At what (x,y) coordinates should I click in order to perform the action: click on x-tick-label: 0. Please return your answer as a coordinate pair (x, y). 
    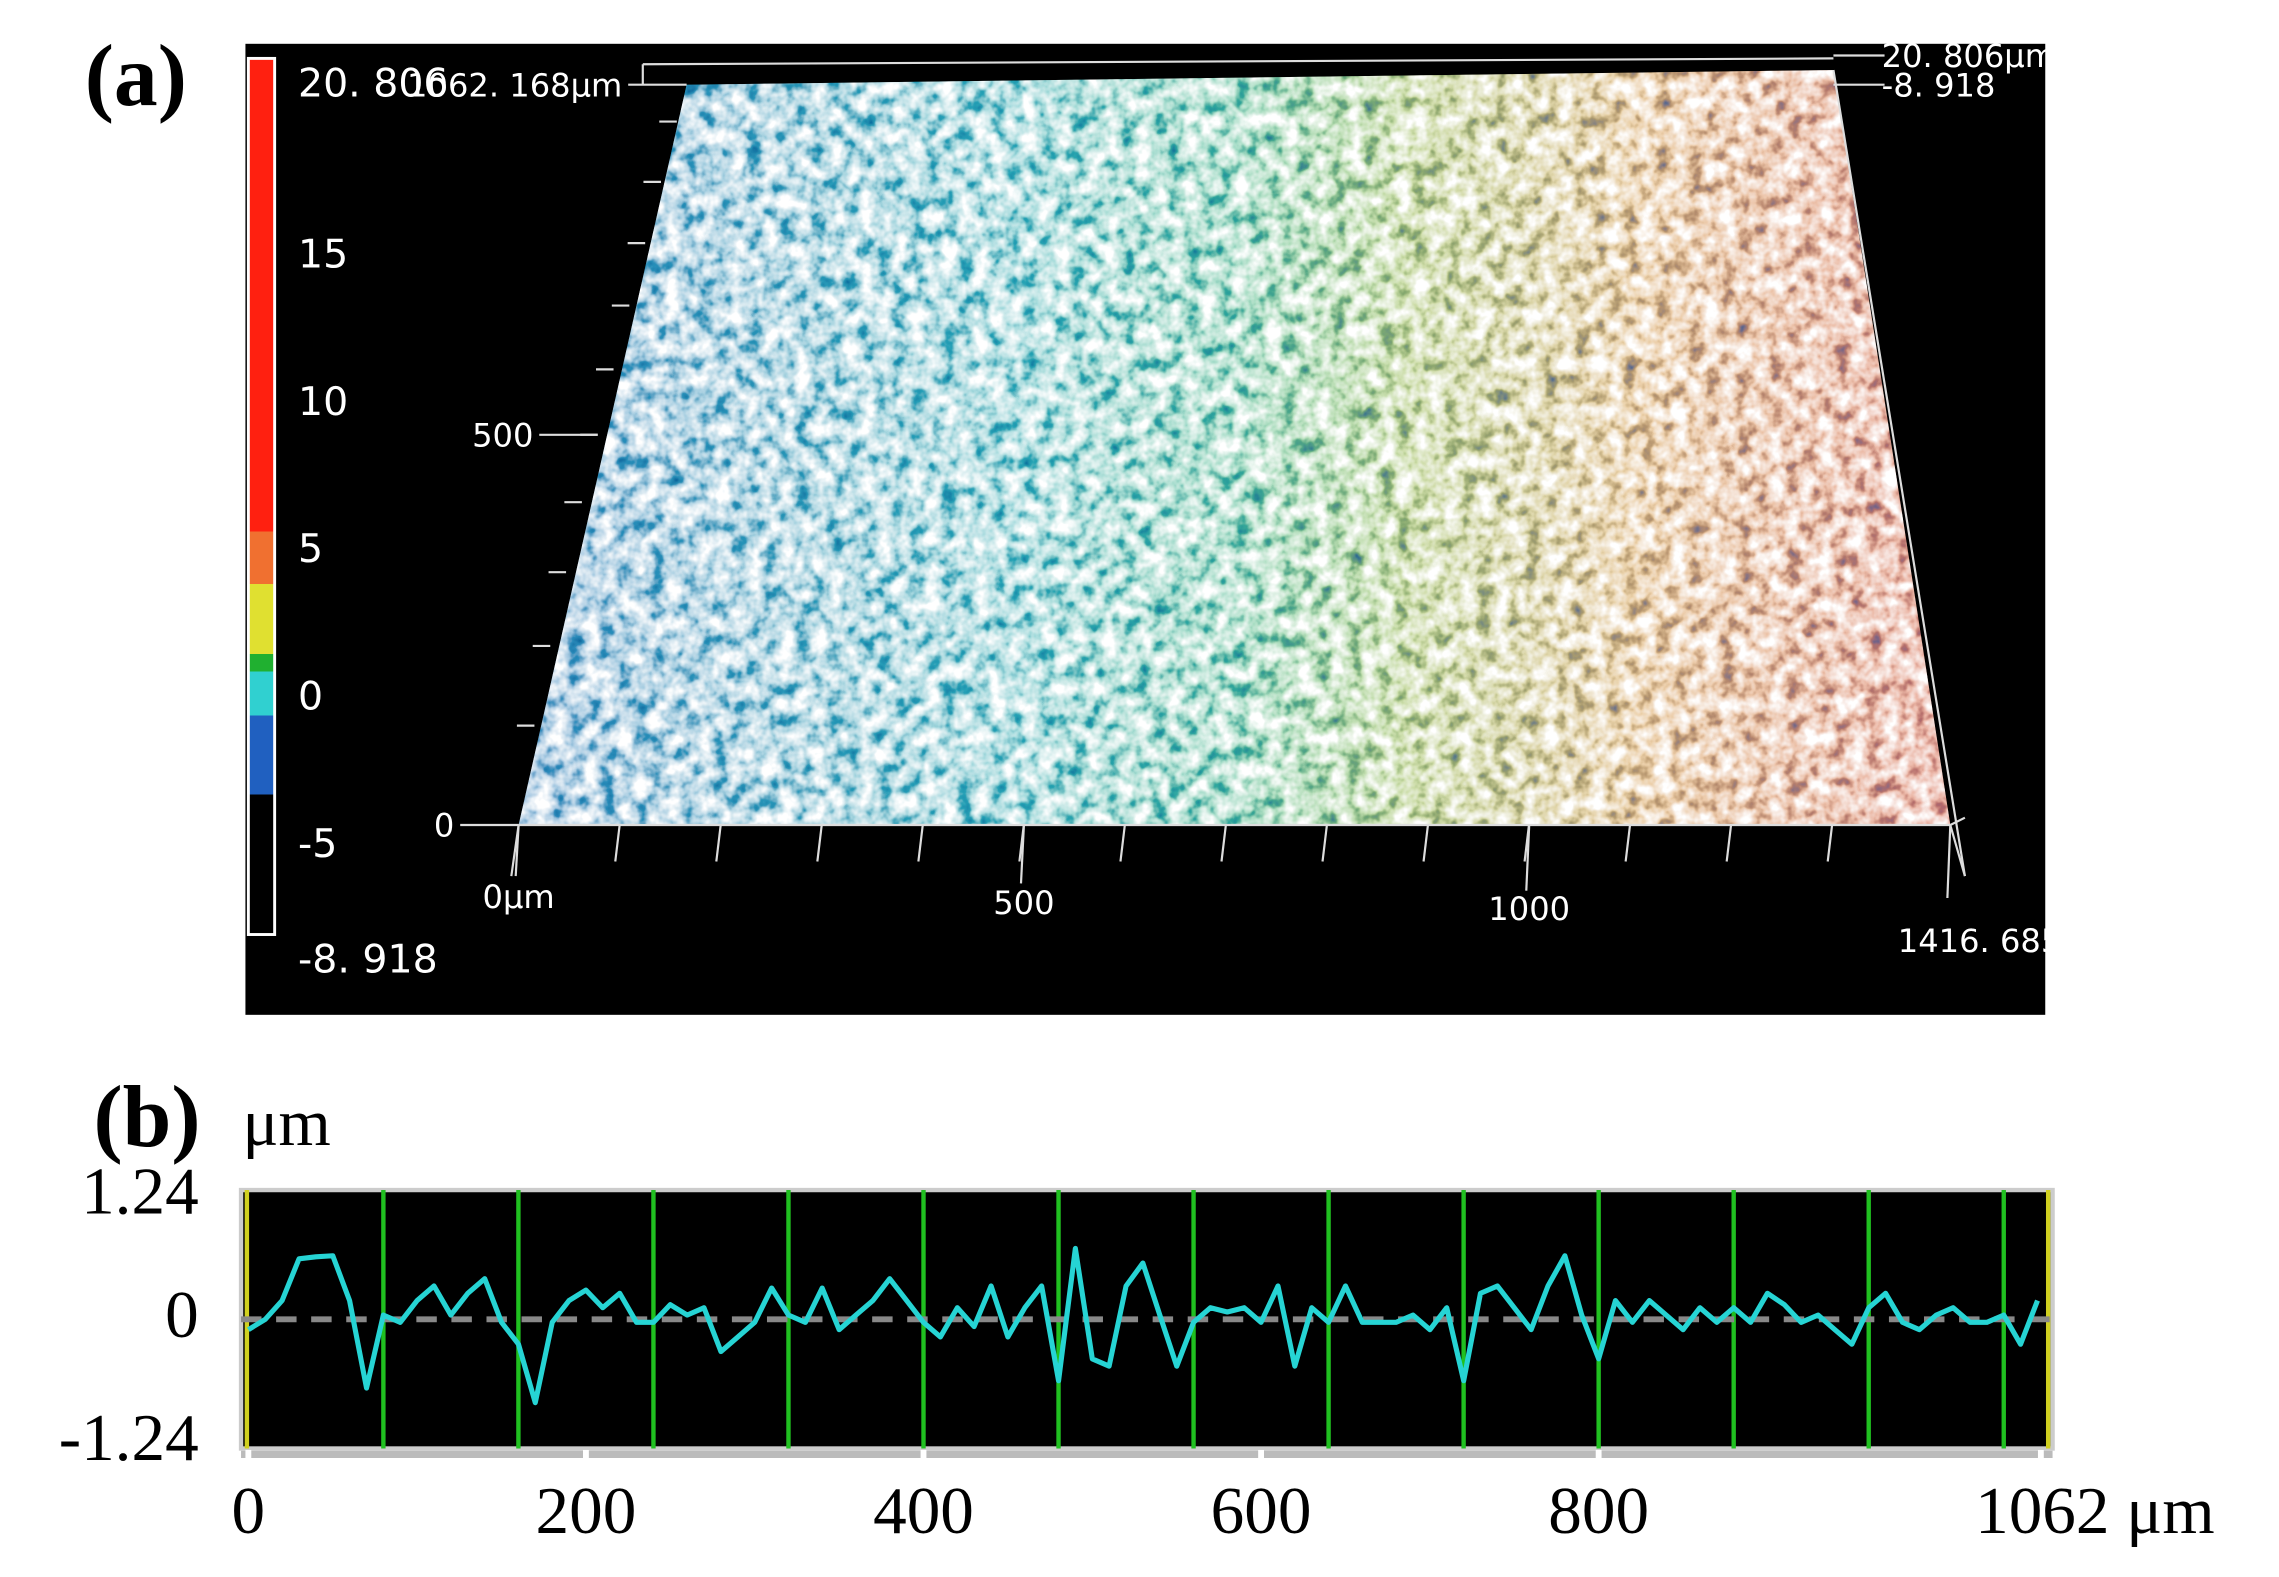
    Looking at the image, I should click on (249, 1510).